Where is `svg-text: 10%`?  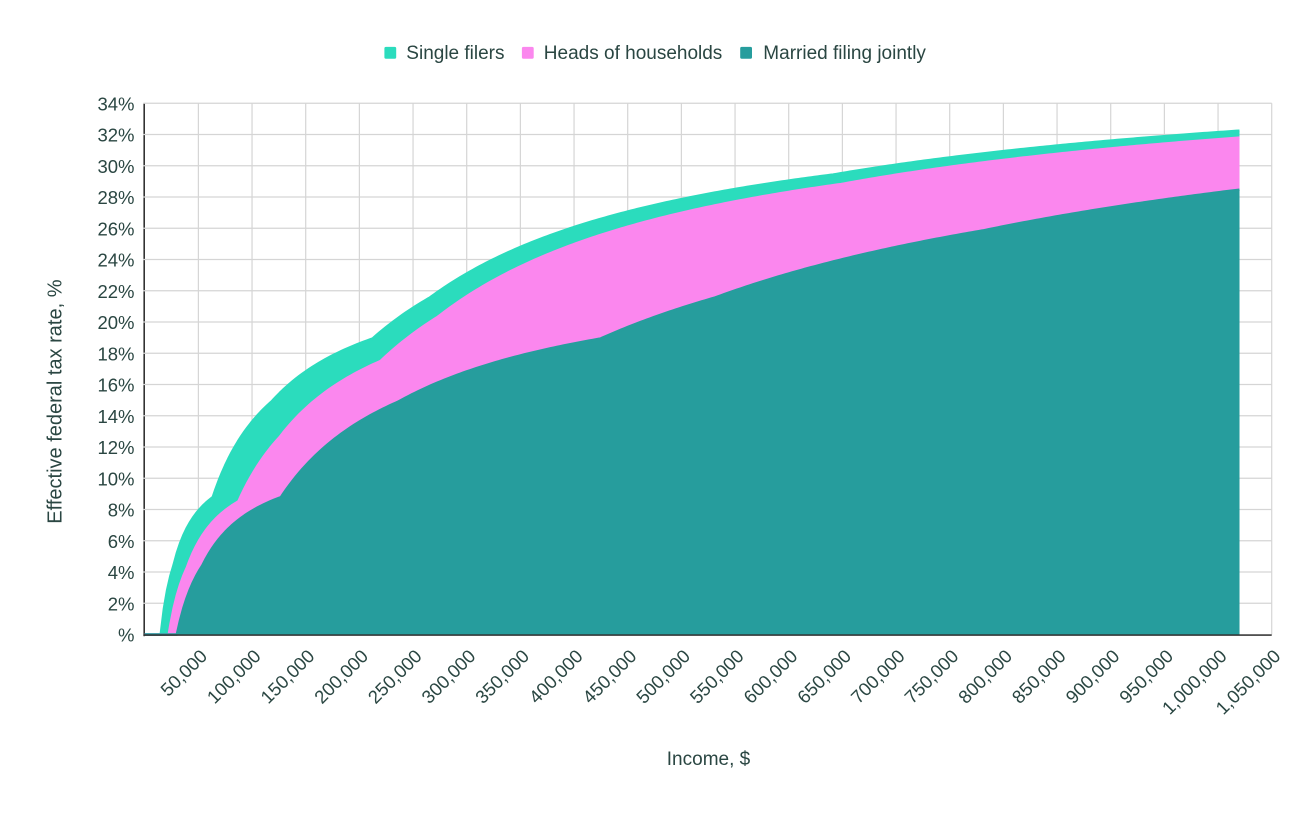 svg-text: 10% is located at coordinates (115, 478).